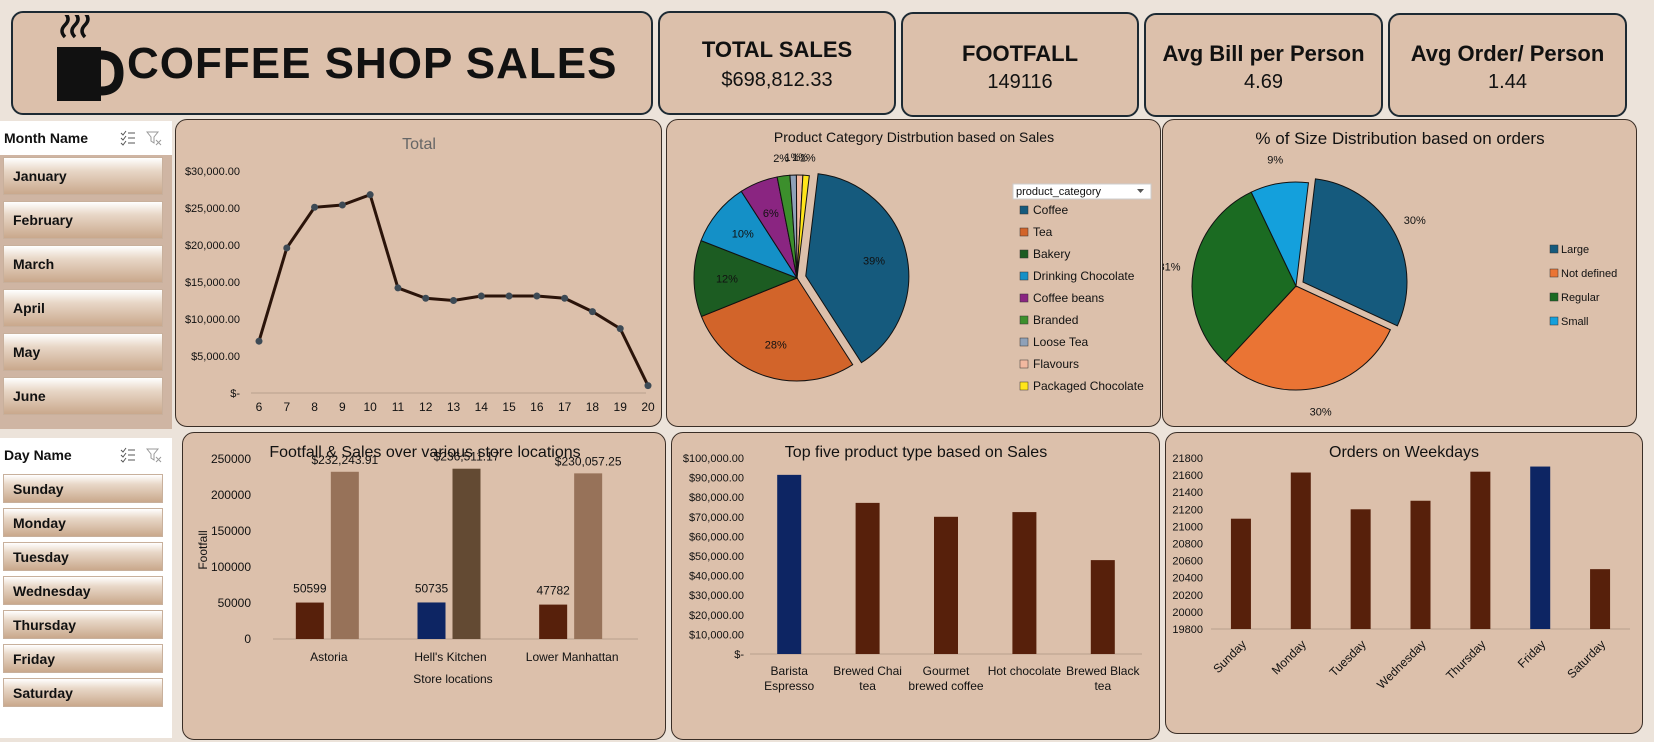 The image size is (1654, 742). What do you see at coordinates (946, 671) in the screenshot?
I see `x-tick-label: Gourmet` at bounding box center [946, 671].